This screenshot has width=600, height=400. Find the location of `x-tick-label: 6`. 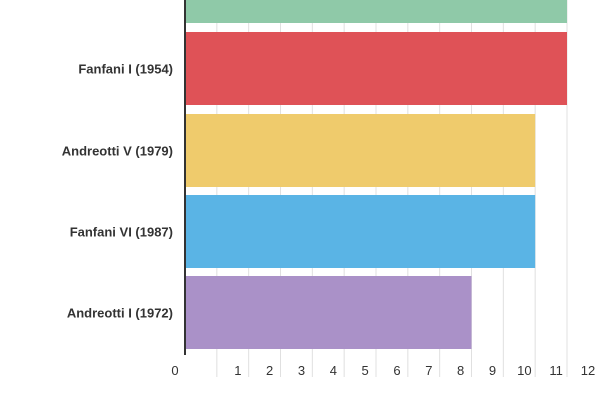

x-tick-label: 6 is located at coordinates (396, 370).